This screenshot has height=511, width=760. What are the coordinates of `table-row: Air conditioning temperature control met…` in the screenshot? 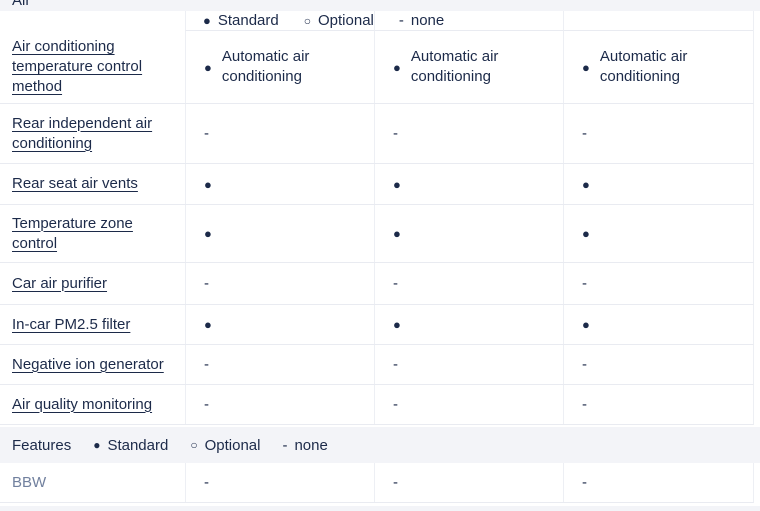 It's located at (377, 67).